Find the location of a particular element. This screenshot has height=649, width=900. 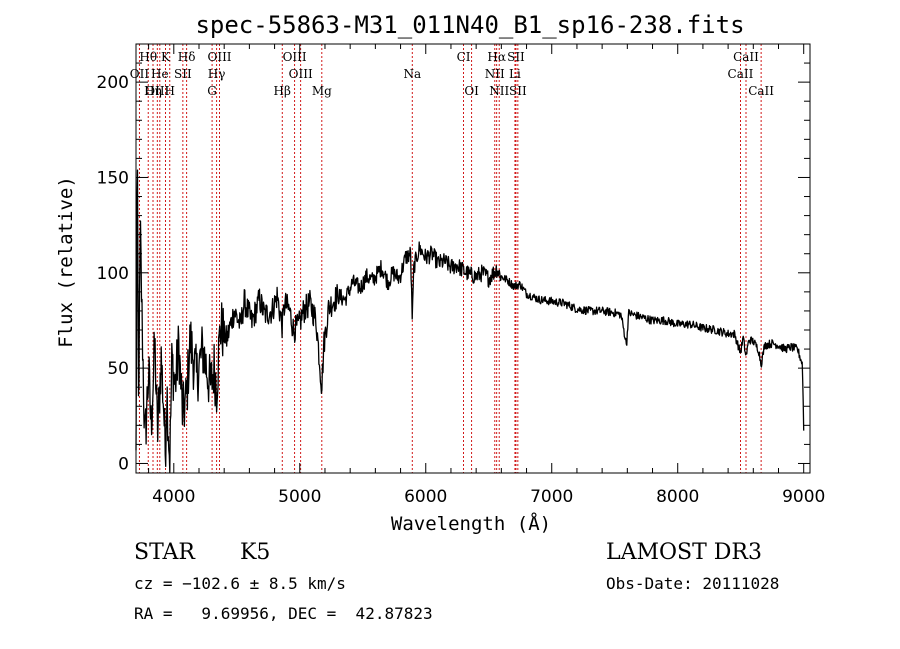

line-label: Li is located at coordinates (515, 74).